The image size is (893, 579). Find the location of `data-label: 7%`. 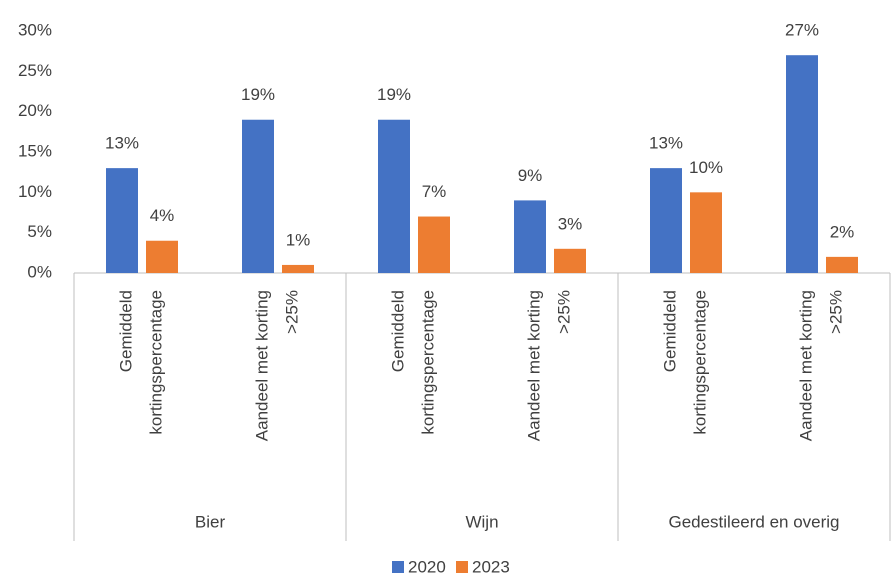

data-label: 7% is located at coordinates (434, 191).